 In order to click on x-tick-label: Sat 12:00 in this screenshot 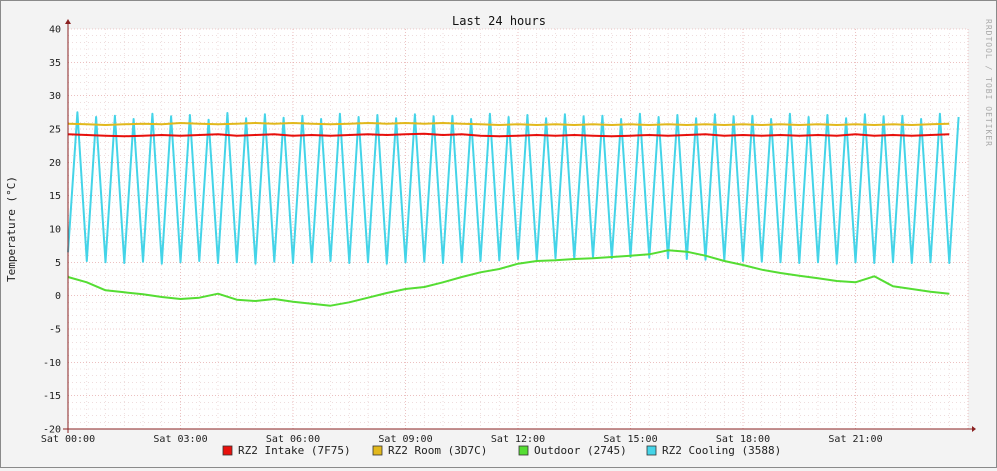, I will do `click(518, 439)`.